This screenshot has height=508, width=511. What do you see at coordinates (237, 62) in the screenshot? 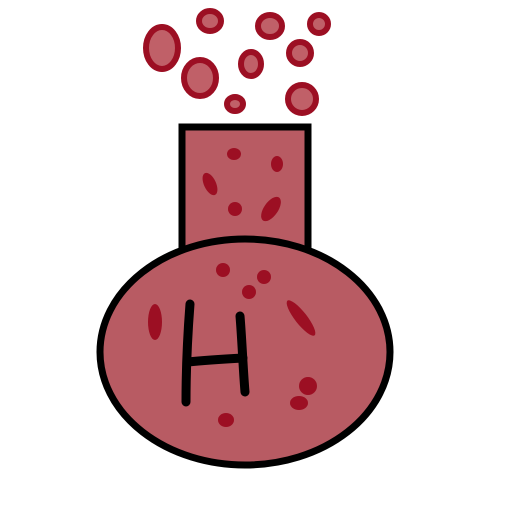
I see `bubbles` at bounding box center [237, 62].